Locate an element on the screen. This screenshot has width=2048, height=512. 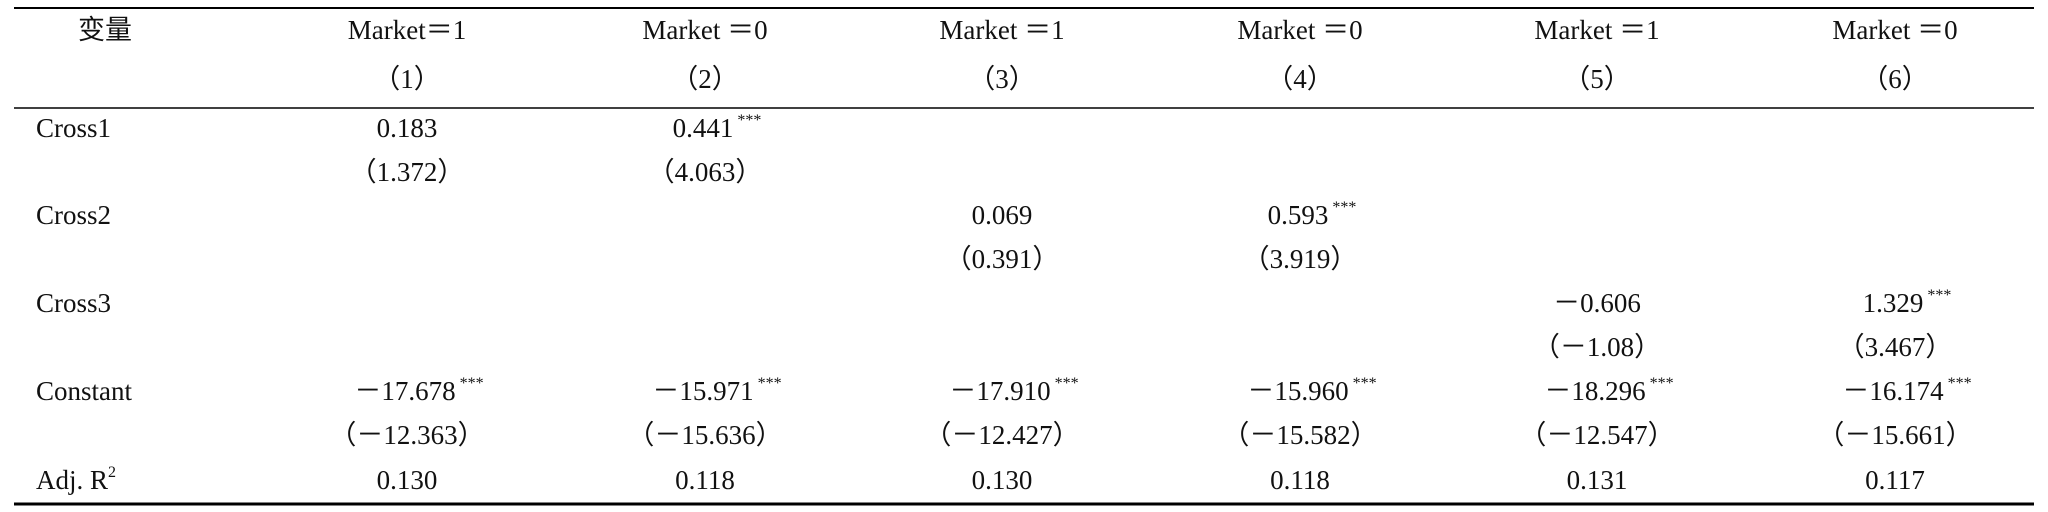
column-number: （5） is located at coordinates (1597, 79).